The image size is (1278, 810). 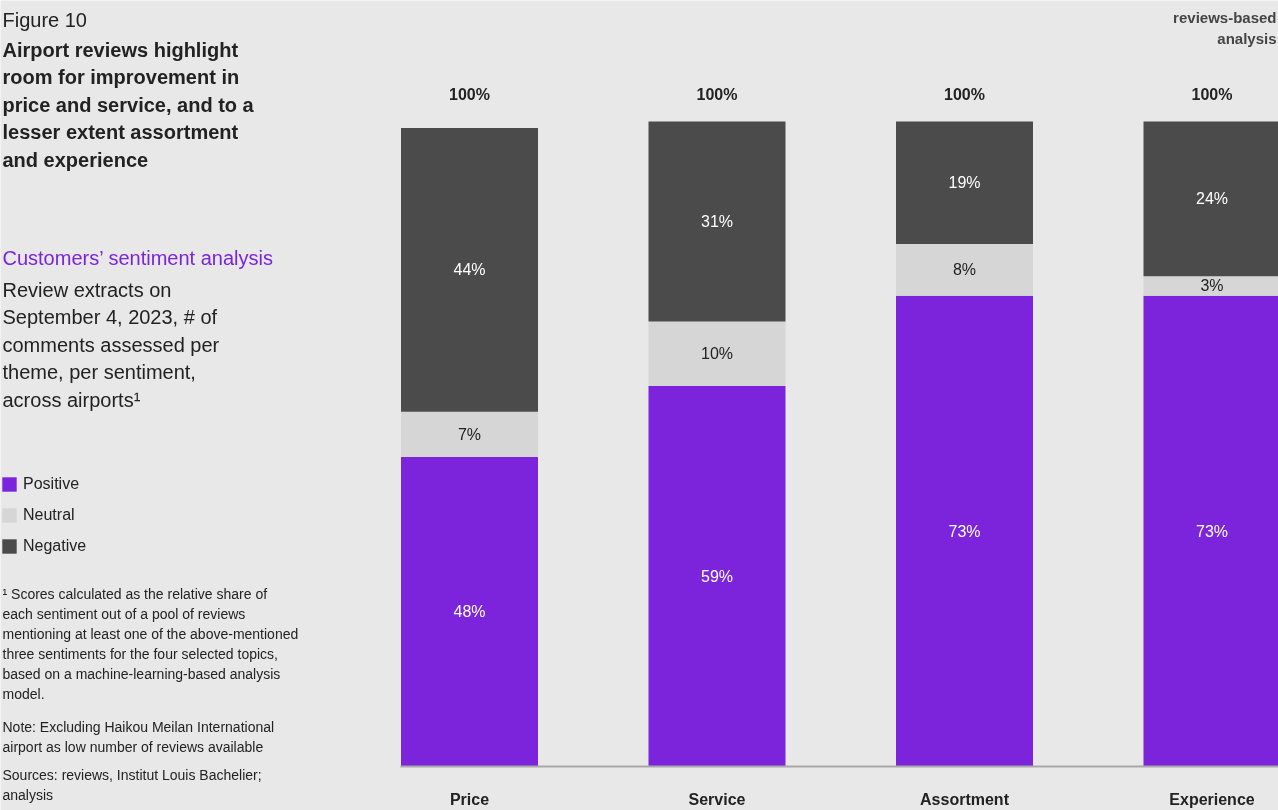 I want to click on data-label: 48%, so click(x=469, y=612).